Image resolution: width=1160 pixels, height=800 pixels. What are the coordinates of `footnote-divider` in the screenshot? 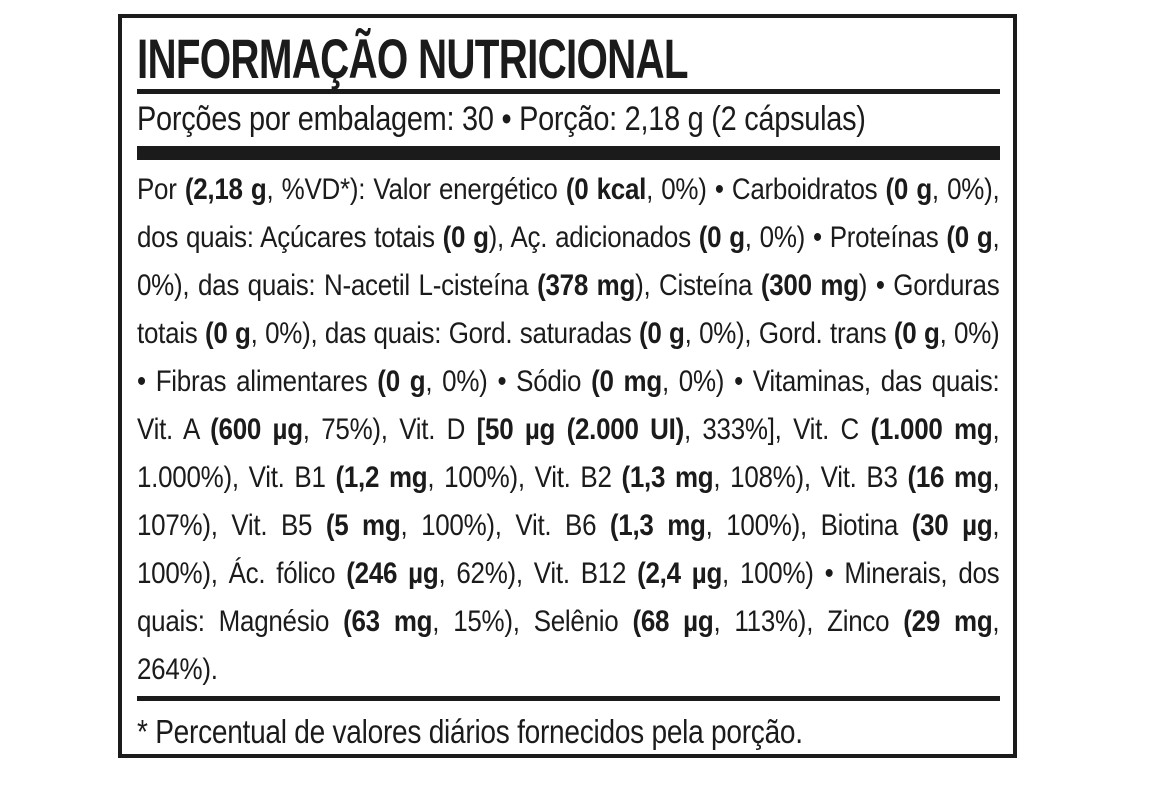 It's located at (568, 698).